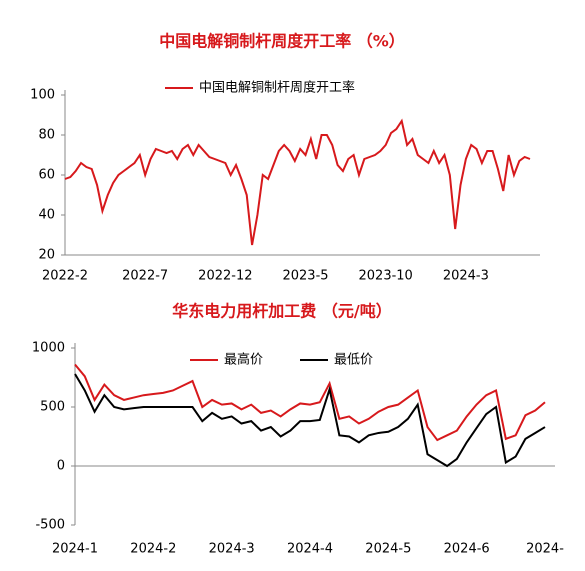  Describe the element at coordinates (388, 549) in the screenshot. I see `x-tick-label: 2024-5` at that location.